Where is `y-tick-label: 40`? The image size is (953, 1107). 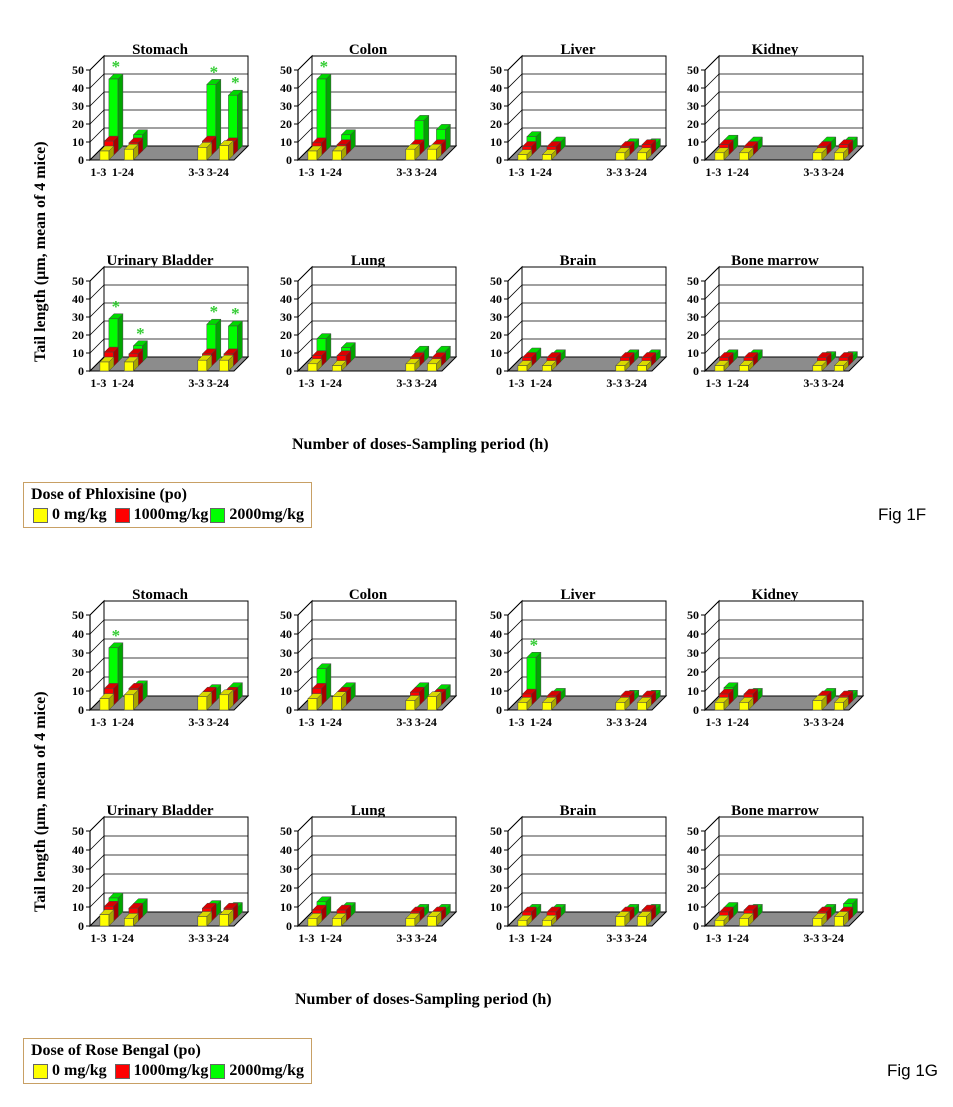 y-tick-label: 40 is located at coordinates (78, 850).